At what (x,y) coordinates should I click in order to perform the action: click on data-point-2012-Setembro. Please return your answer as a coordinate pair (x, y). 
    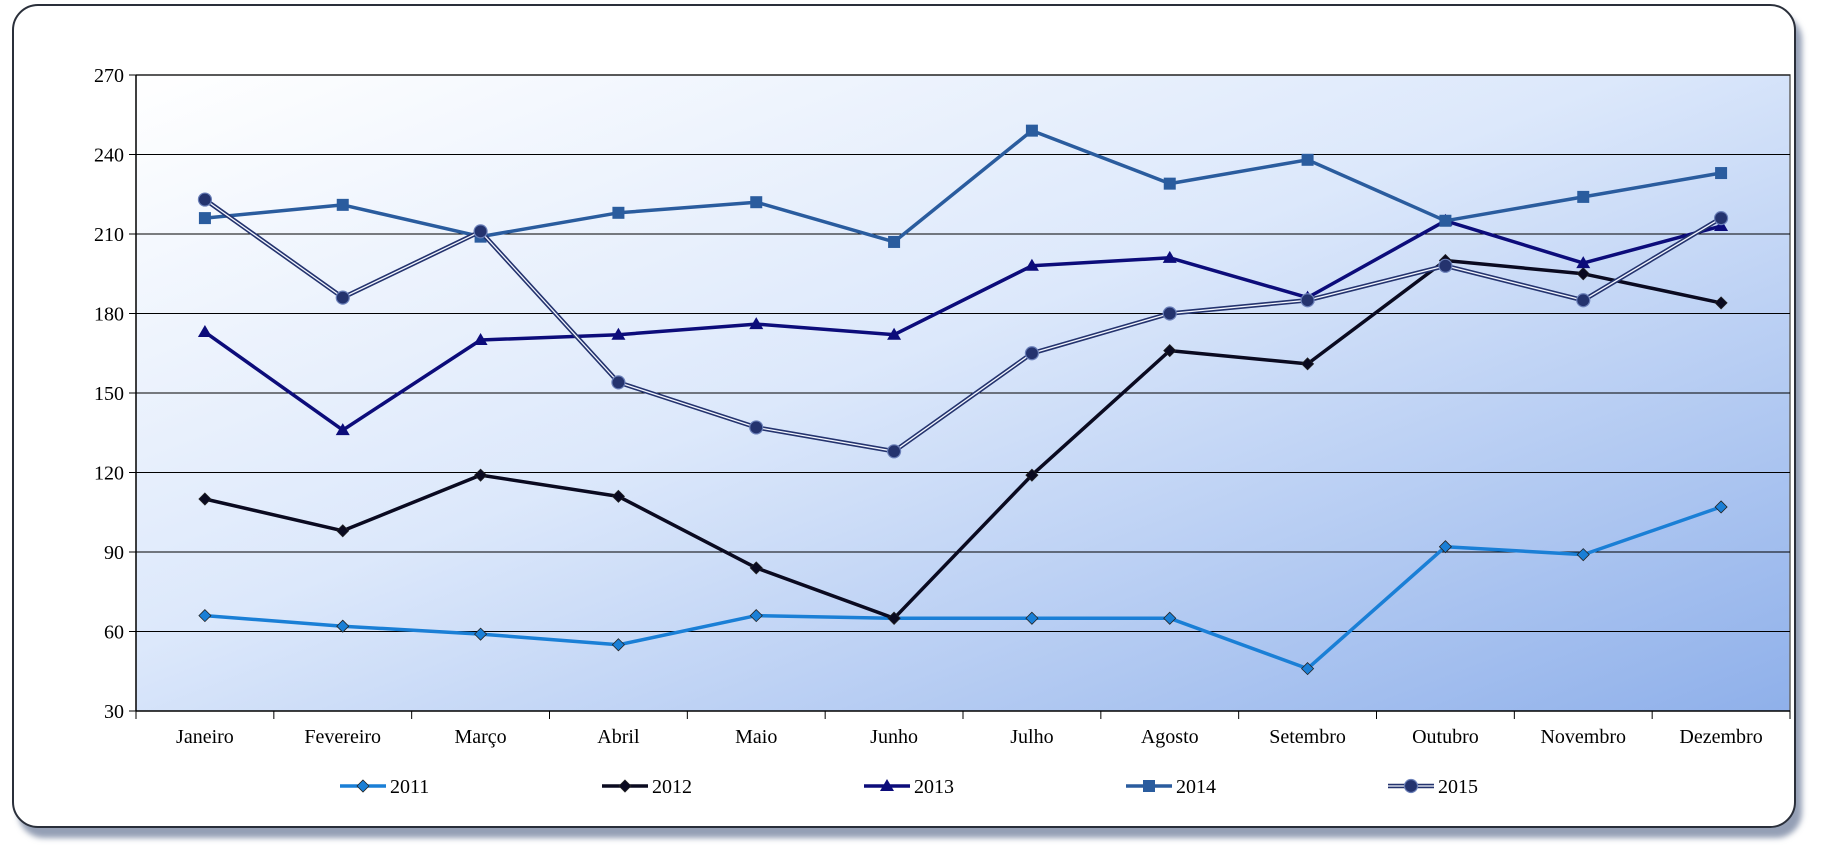
    Looking at the image, I should click on (1308, 364).